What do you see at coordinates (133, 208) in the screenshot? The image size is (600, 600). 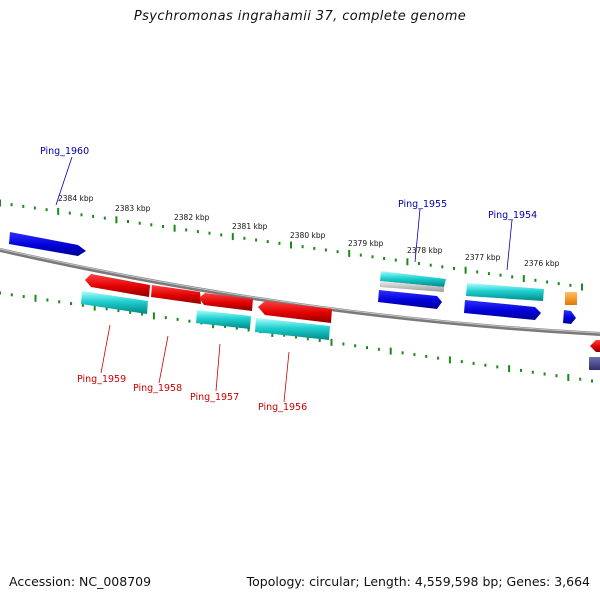 I see `scale-tick-label: 2383 kbp` at bounding box center [133, 208].